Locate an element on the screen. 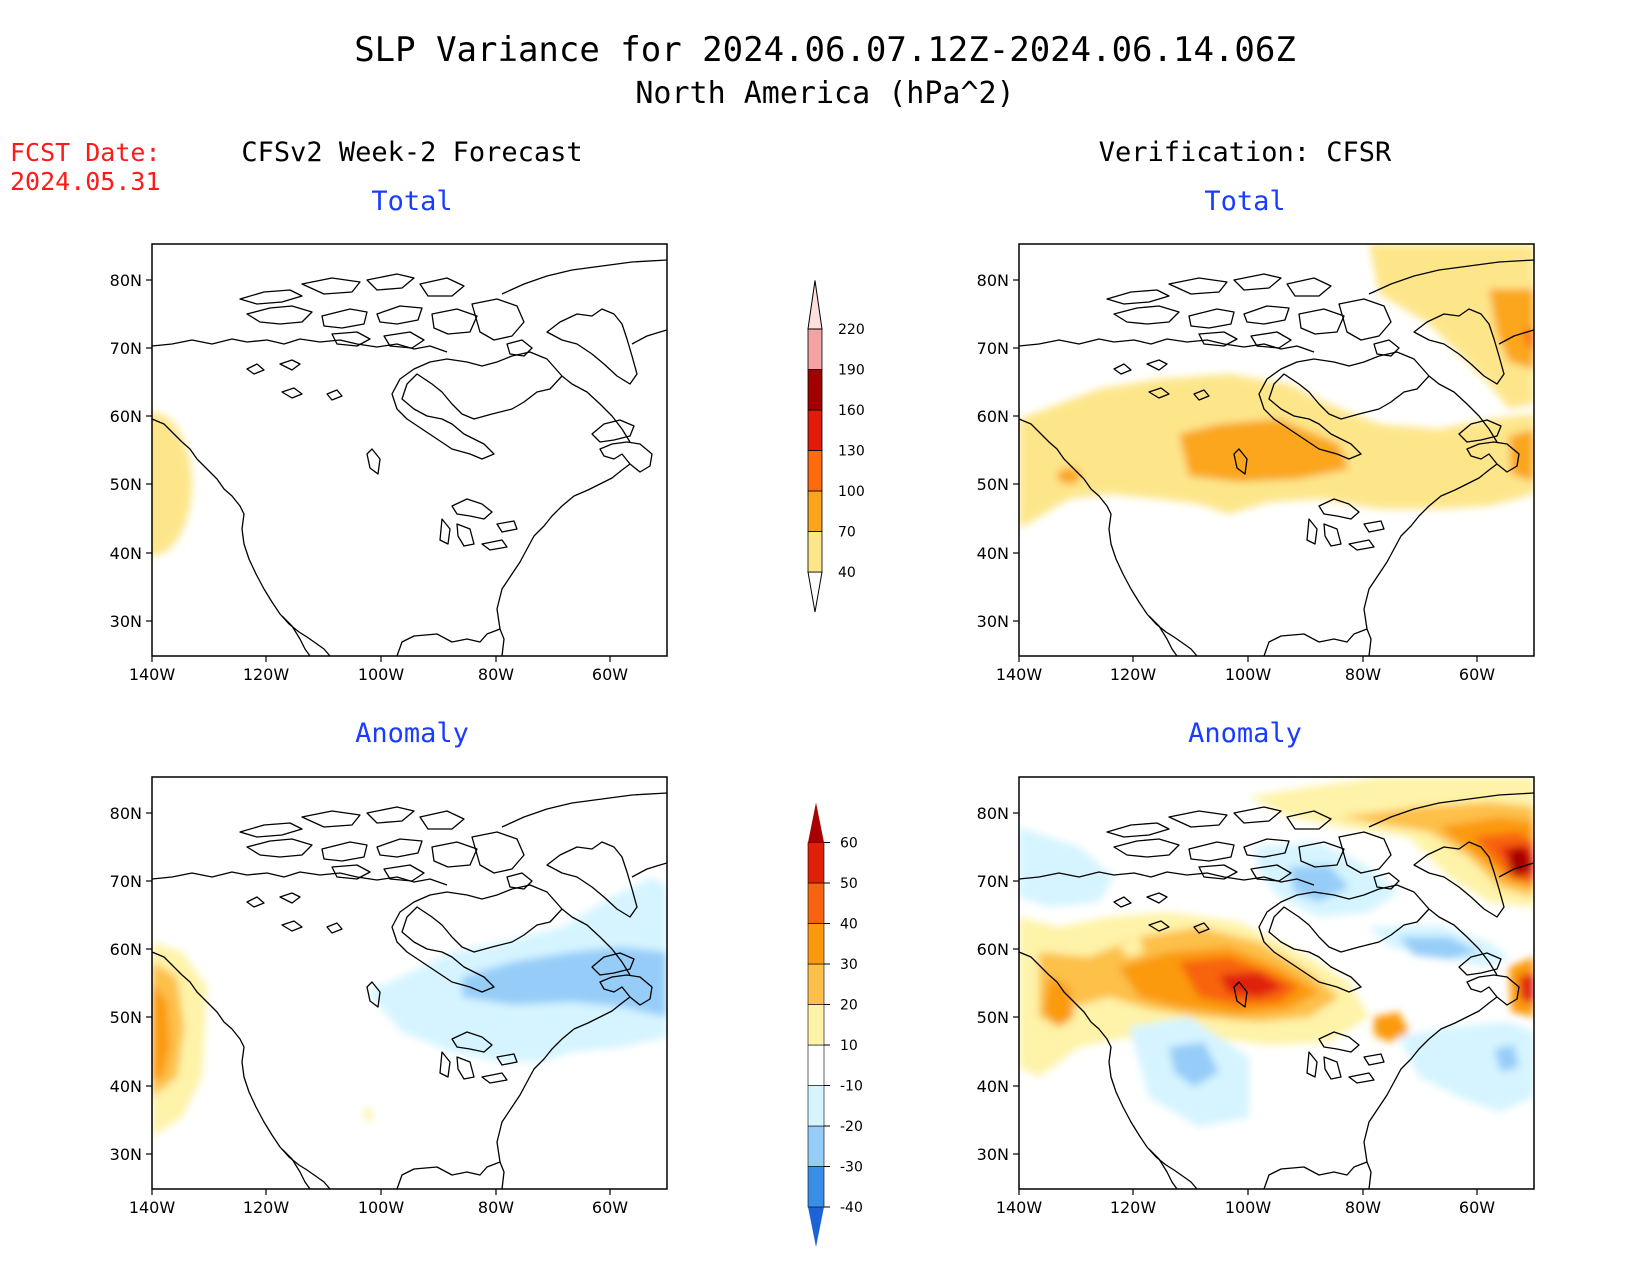  colorbar-total-low-end is located at coordinates (815, 592).